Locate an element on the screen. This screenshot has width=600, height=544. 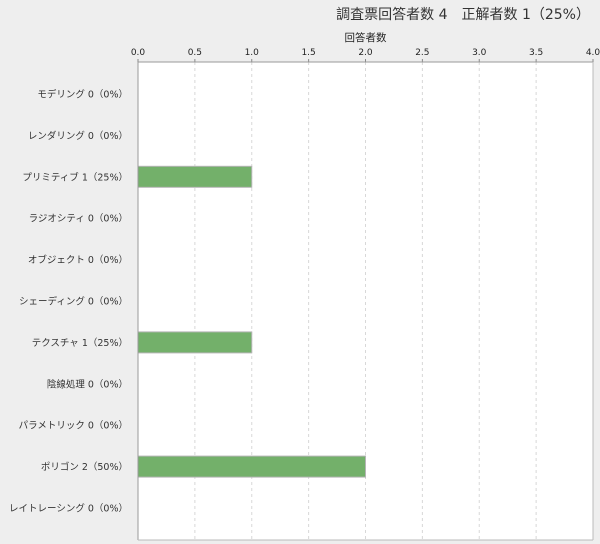
category-label: ポリゴン 2（50%） is located at coordinates (84, 467).